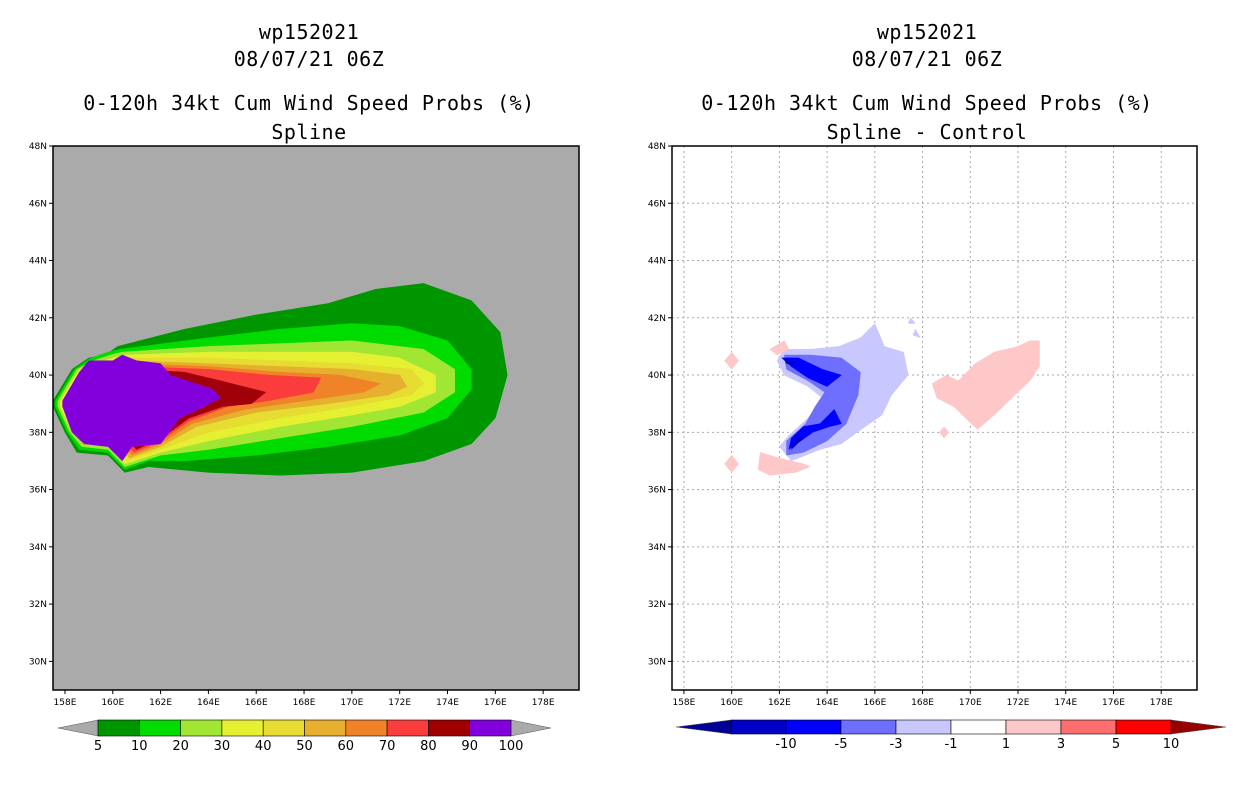 This screenshot has width=1236, height=800. What do you see at coordinates (811, 372) in the screenshot?
I see `contour-level-neg5` at bounding box center [811, 372].